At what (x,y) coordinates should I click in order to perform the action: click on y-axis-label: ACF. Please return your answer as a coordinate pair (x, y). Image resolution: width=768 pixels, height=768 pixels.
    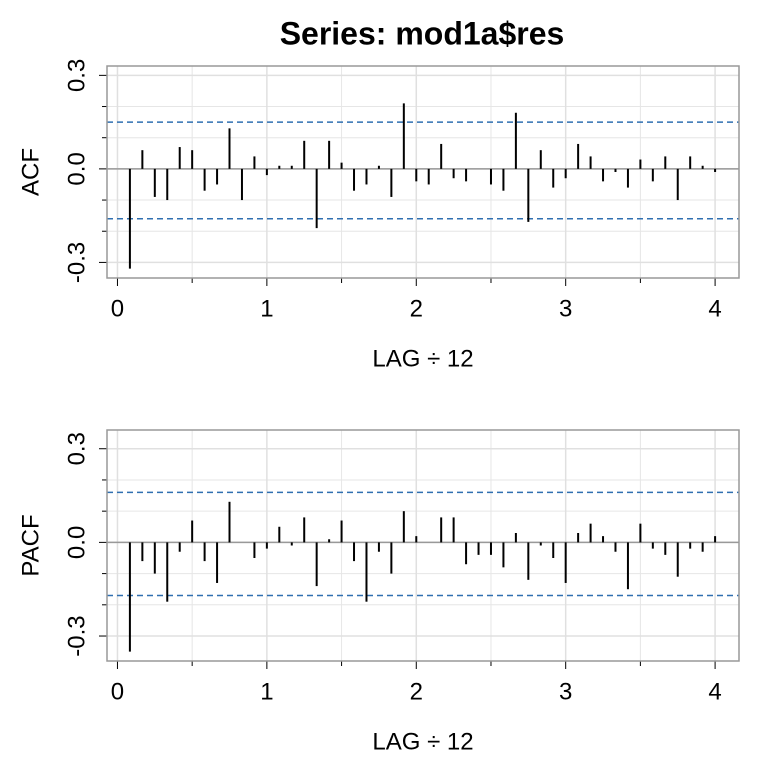
    Looking at the image, I should click on (30, 172).